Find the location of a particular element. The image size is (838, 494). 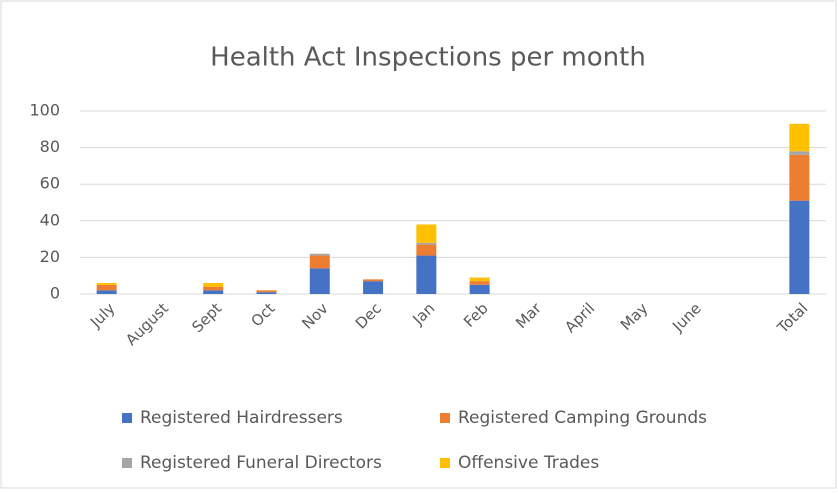

legend-label: Registered Hairdressers is located at coordinates (241, 418).